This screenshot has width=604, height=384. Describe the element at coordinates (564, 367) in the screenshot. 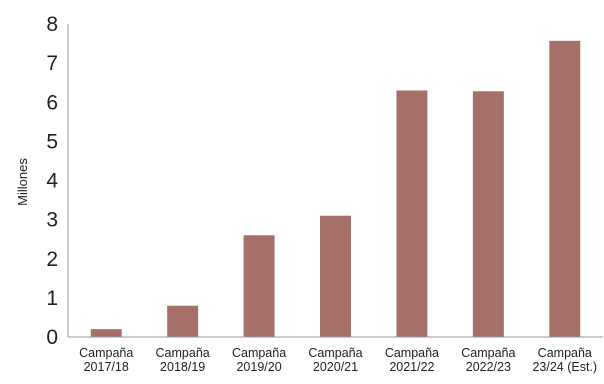

I see `x-tick-label: 23/24 (Est.)` at that location.